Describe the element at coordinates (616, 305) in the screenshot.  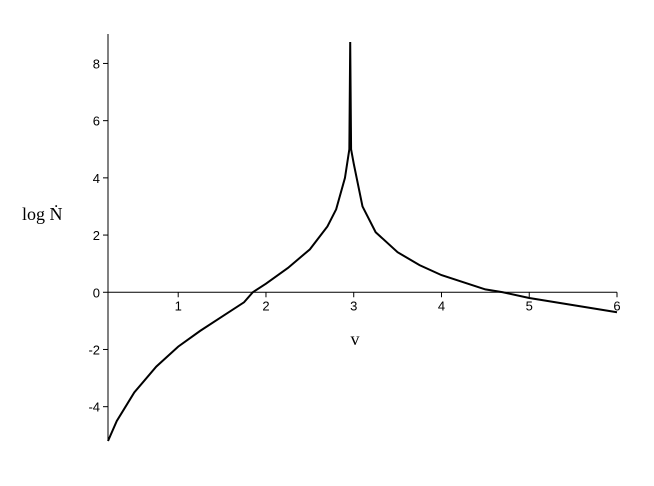
I see `x-tick-label: 6` at that location.